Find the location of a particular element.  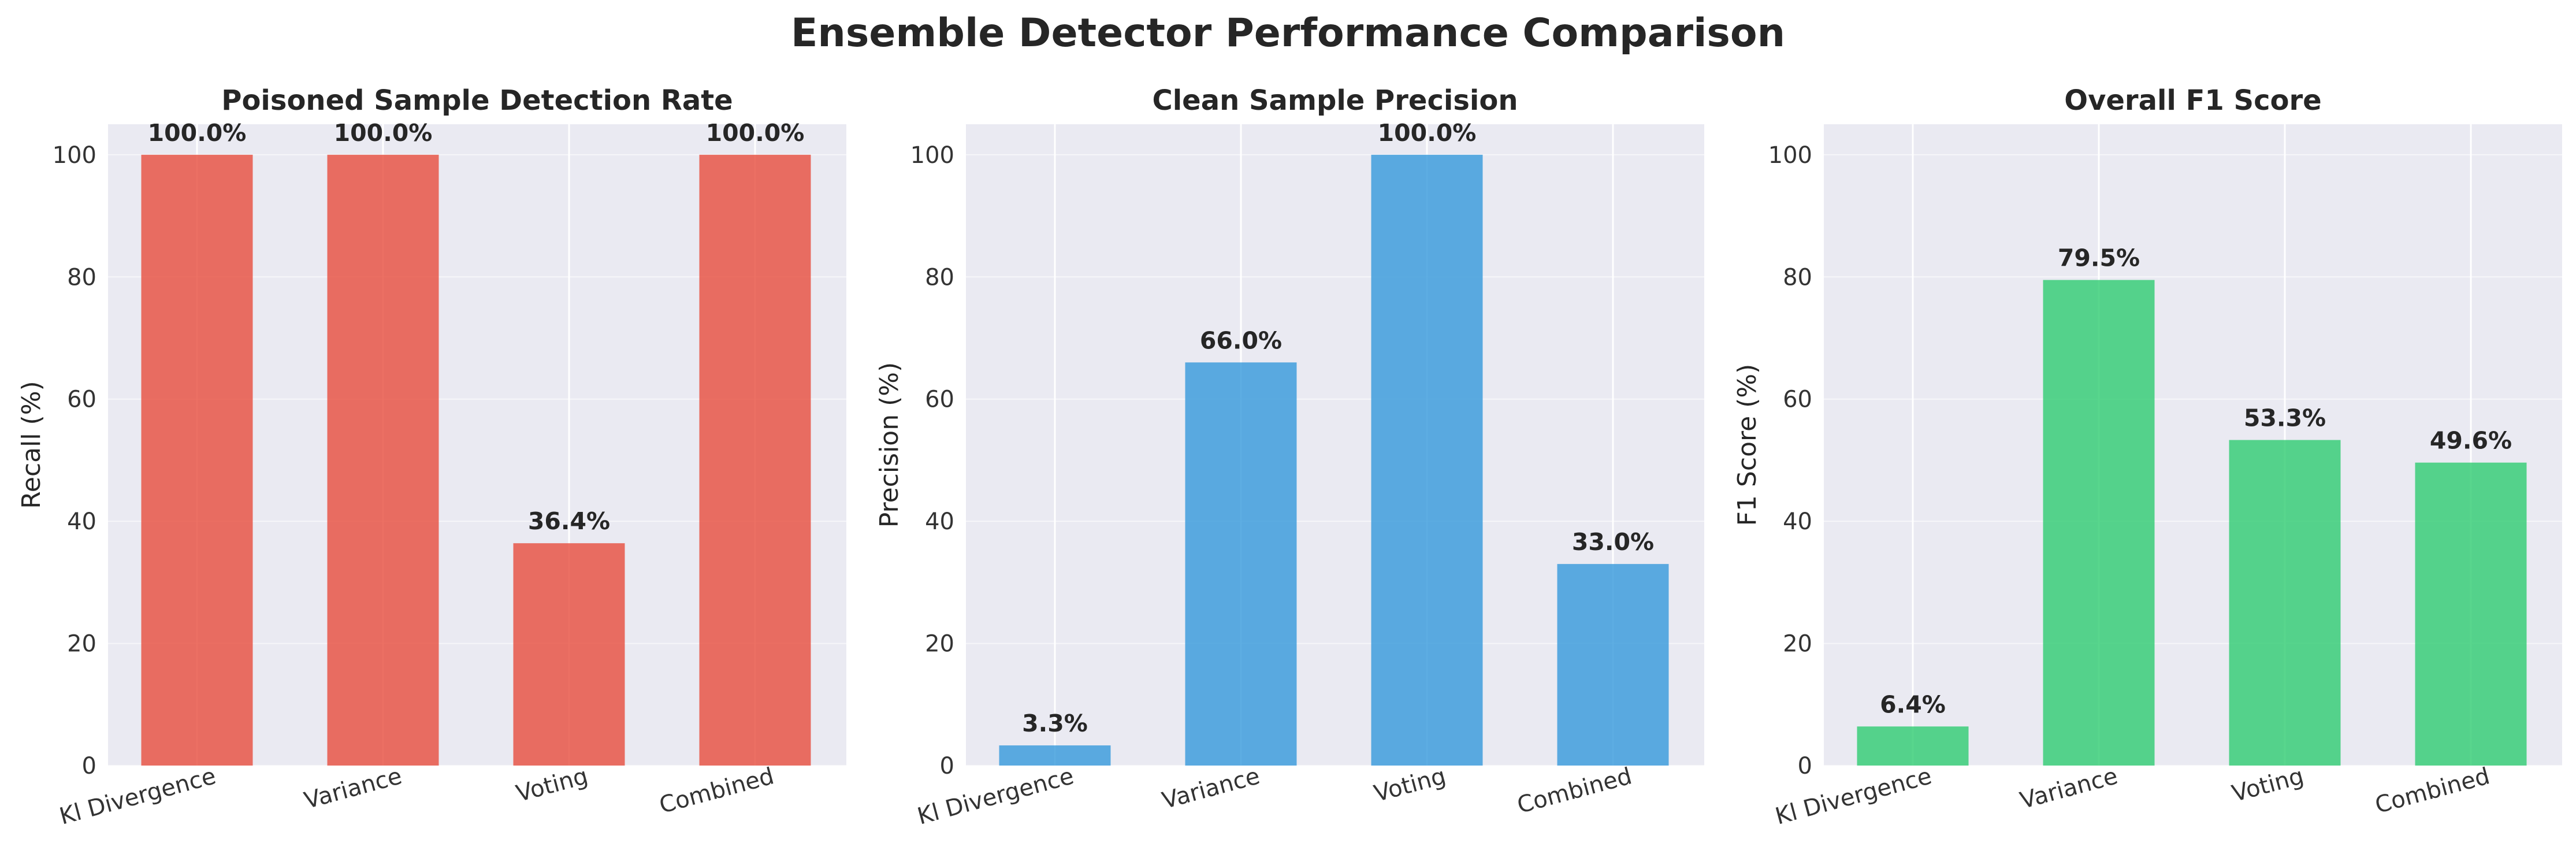

bar-value-label: 6.4% is located at coordinates (1913, 704).